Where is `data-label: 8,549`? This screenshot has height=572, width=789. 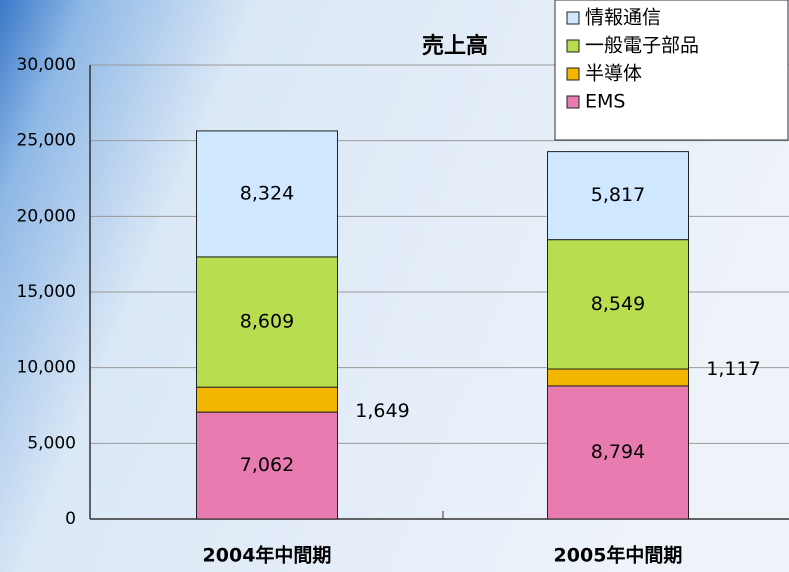
data-label: 8,549 is located at coordinates (618, 304).